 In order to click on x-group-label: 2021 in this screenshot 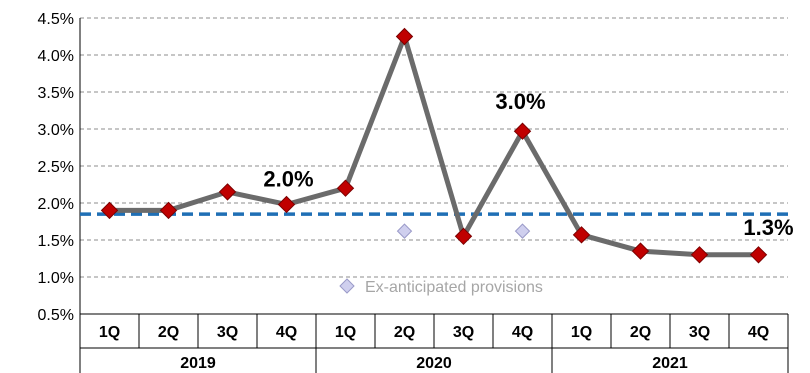, I will do `click(670, 363)`.